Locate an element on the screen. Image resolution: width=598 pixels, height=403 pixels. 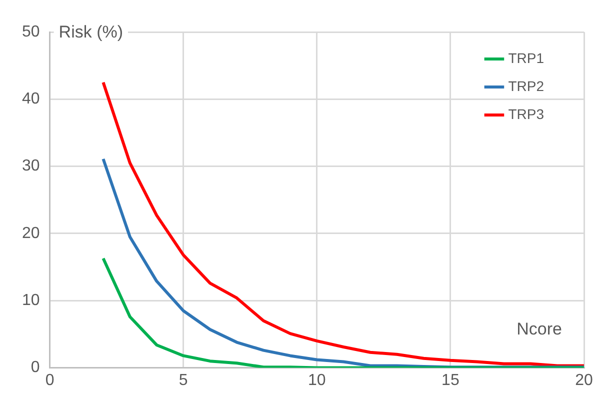
y-tick-label: 50 is located at coordinates (31, 31).